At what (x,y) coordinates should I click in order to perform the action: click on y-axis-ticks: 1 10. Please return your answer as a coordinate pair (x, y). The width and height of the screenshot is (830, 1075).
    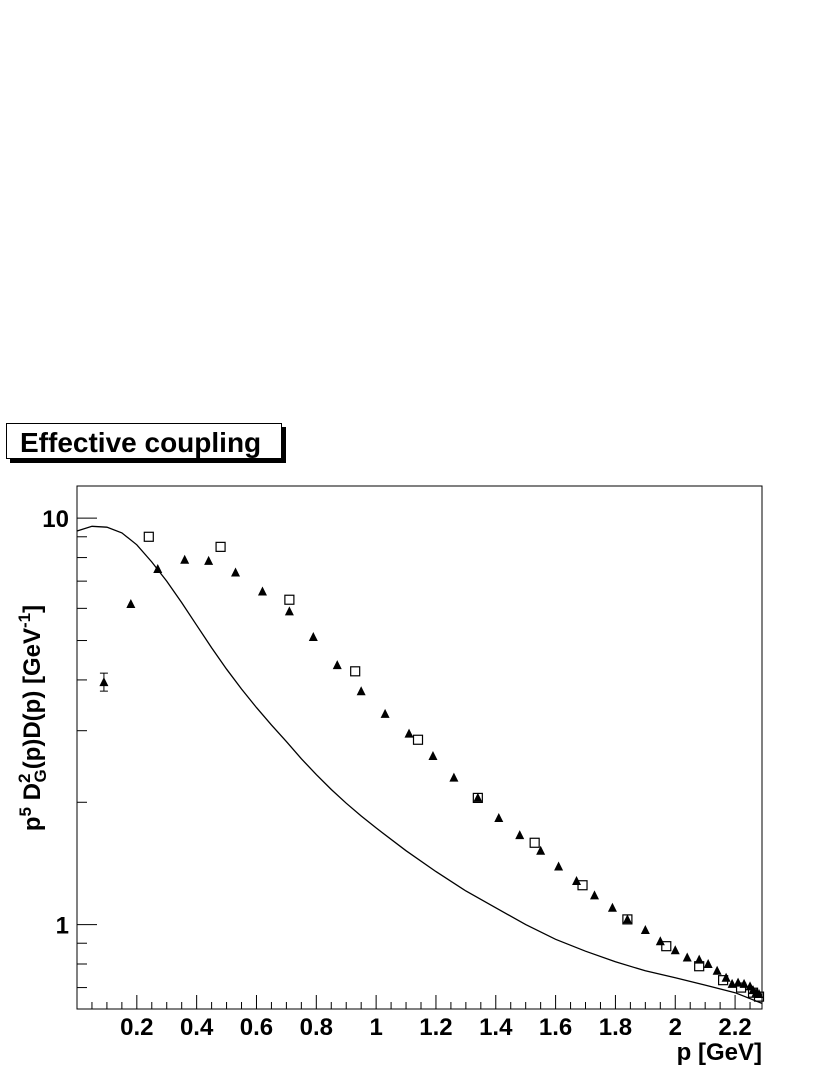
    Looking at the image, I should click on (69, 747).